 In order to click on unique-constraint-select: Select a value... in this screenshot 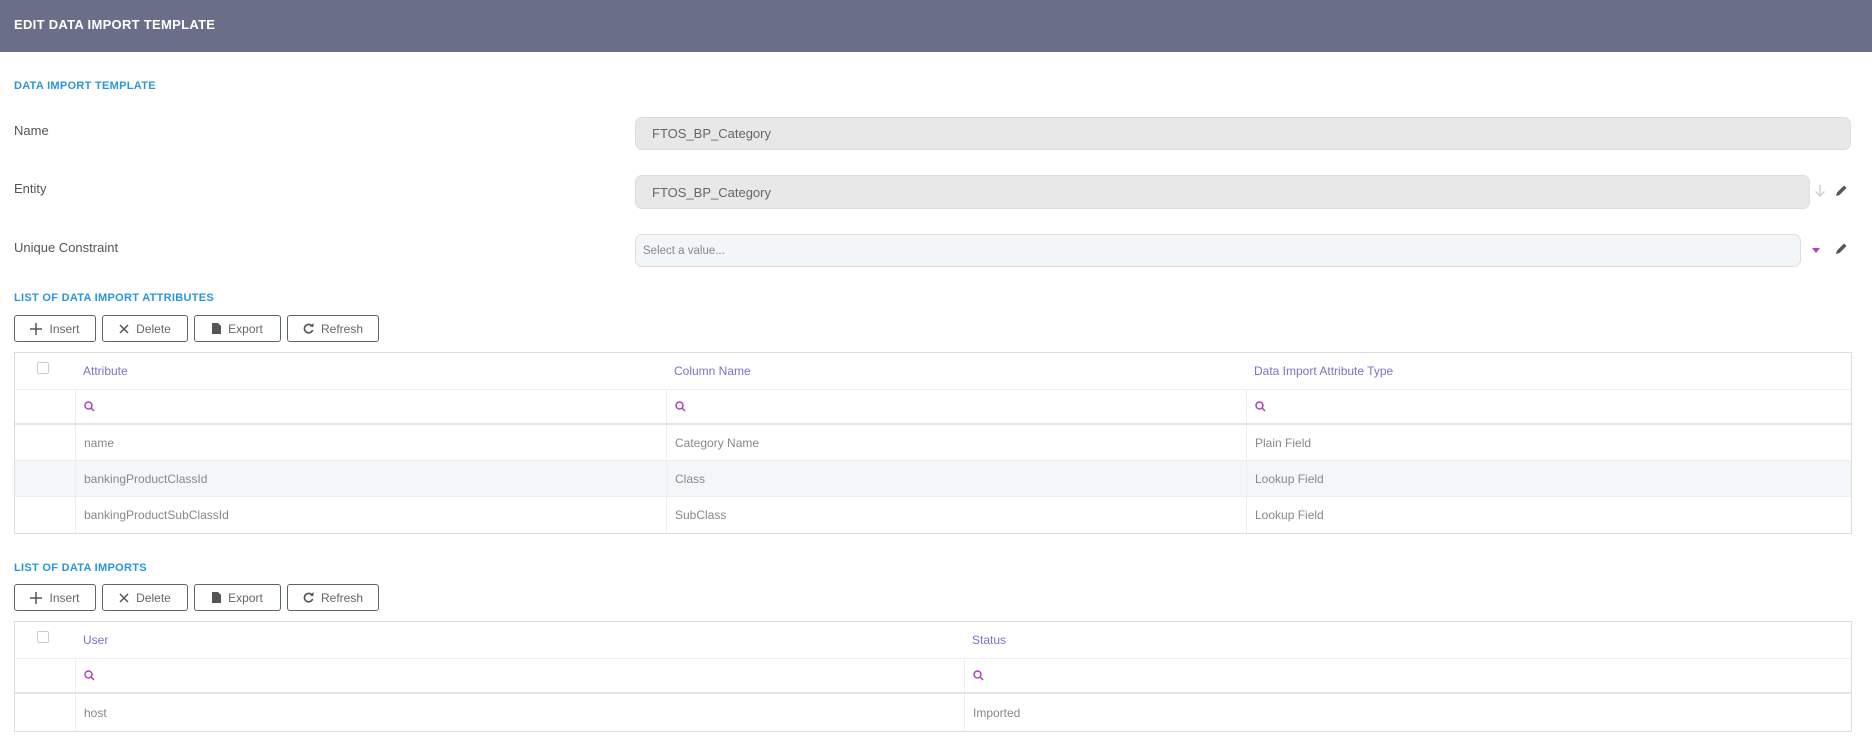, I will do `click(1218, 250)`.